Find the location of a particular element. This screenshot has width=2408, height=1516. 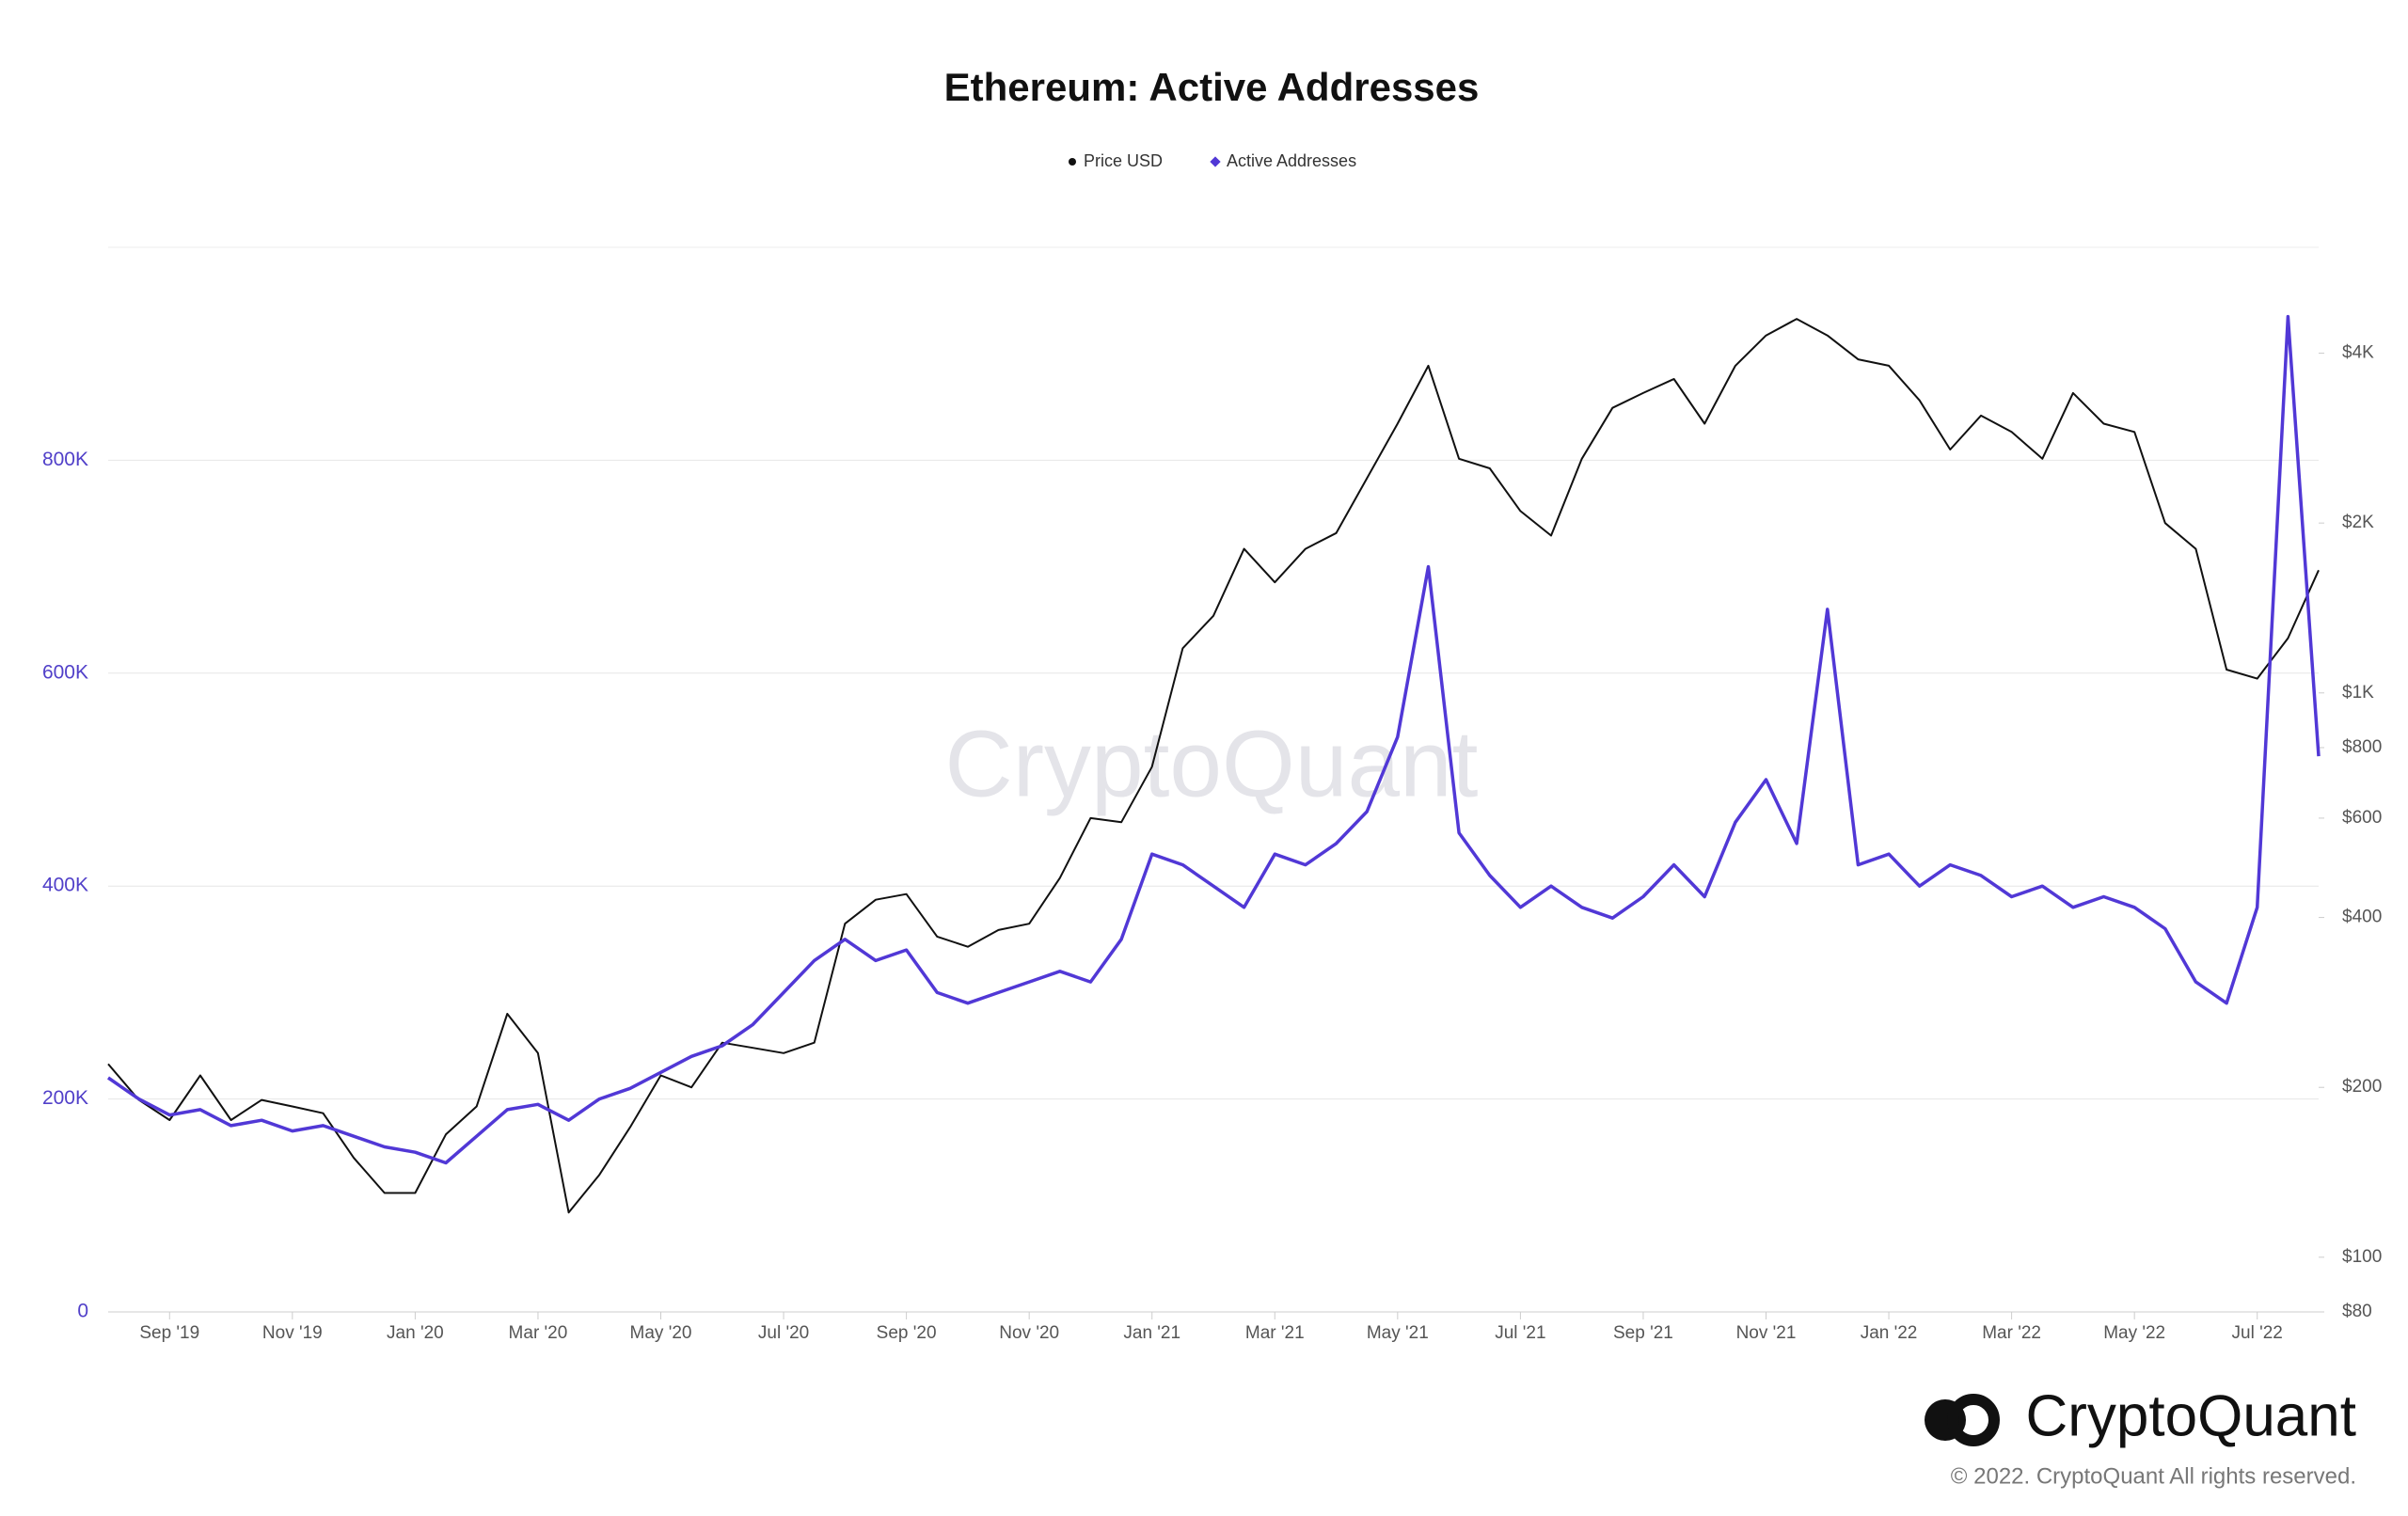

logo-mark is located at coordinates (1973, 1420).